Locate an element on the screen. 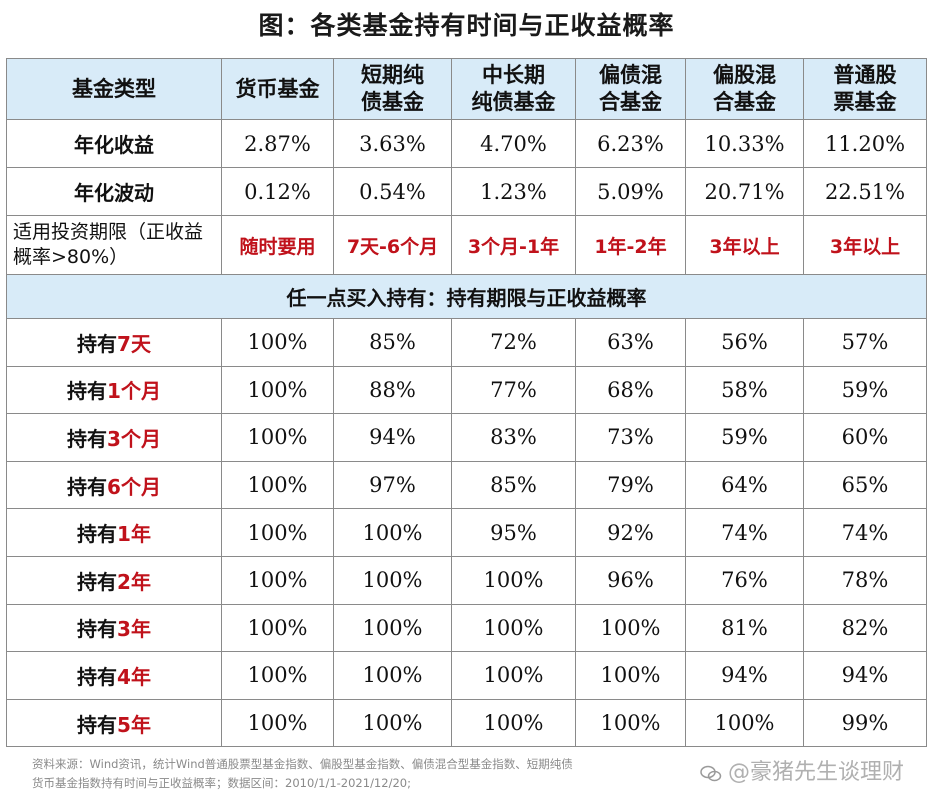 The image size is (933, 800). metric-row: 年化波动 0.12% 0.54% 1.23% 5.09% 20.71% 22.51% is located at coordinates (466, 191).